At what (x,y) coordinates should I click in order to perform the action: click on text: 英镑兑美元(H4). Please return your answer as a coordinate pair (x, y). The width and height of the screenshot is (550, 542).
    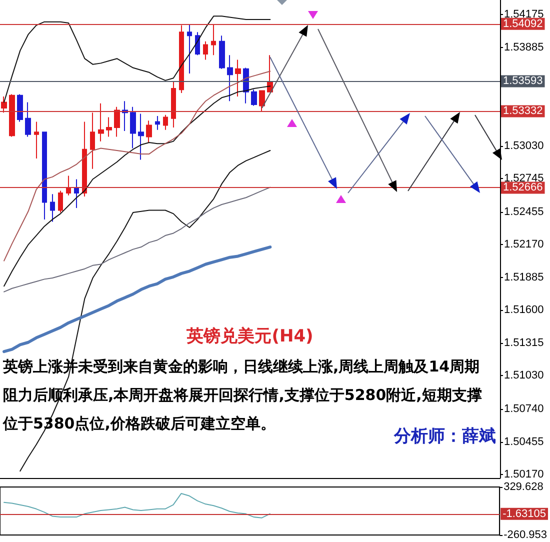
    Looking at the image, I should click on (250, 336).